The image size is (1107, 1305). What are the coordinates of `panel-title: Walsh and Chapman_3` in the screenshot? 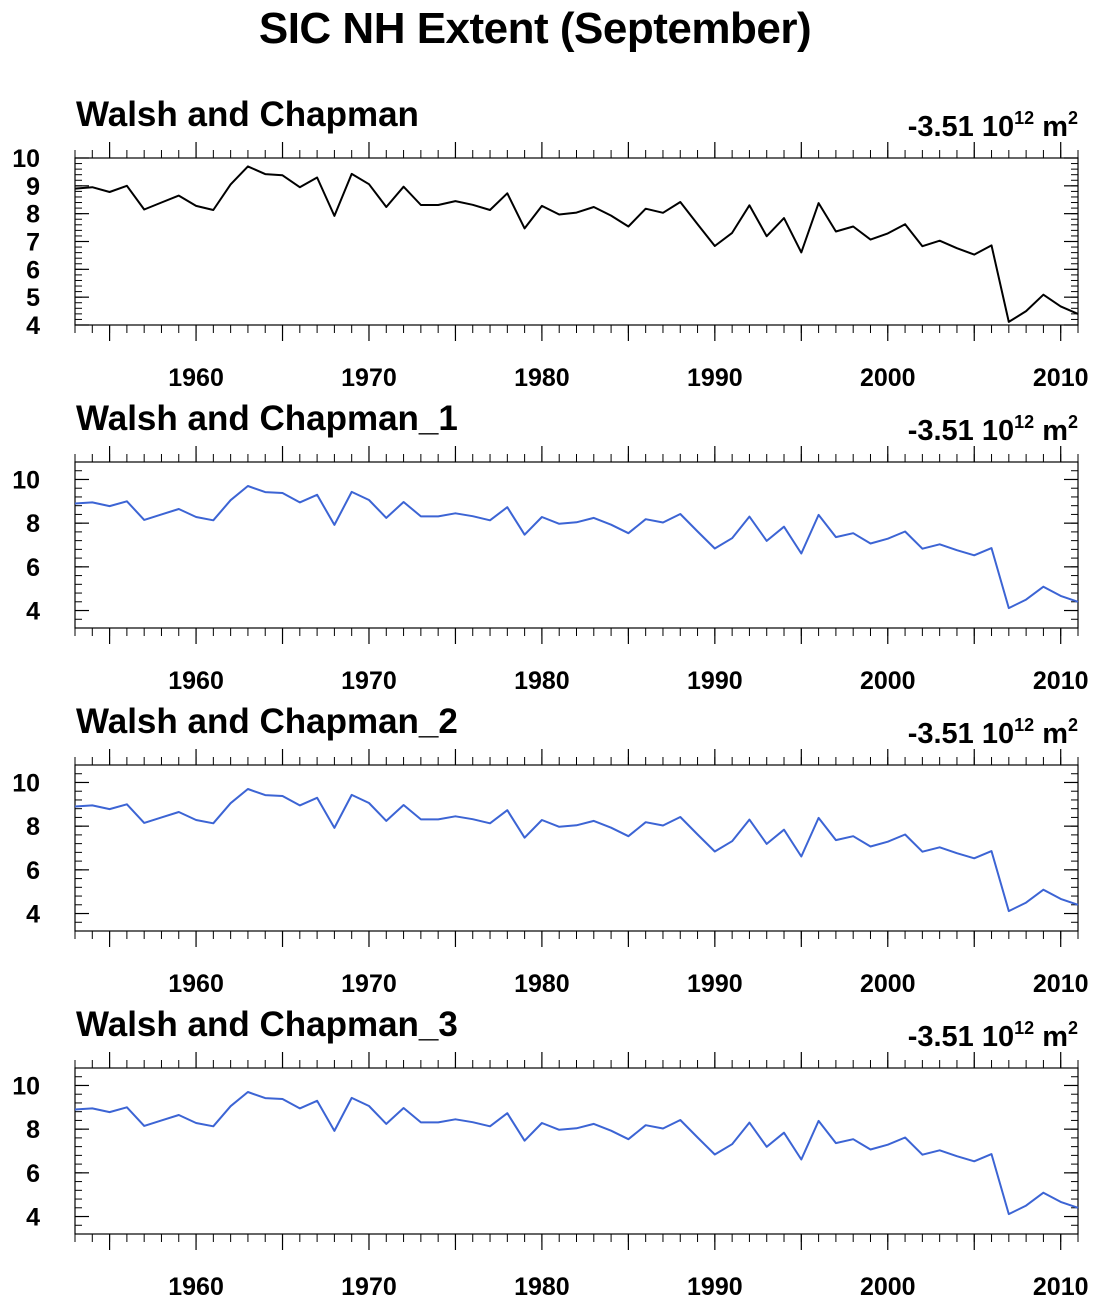 It's located at (267, 1024).